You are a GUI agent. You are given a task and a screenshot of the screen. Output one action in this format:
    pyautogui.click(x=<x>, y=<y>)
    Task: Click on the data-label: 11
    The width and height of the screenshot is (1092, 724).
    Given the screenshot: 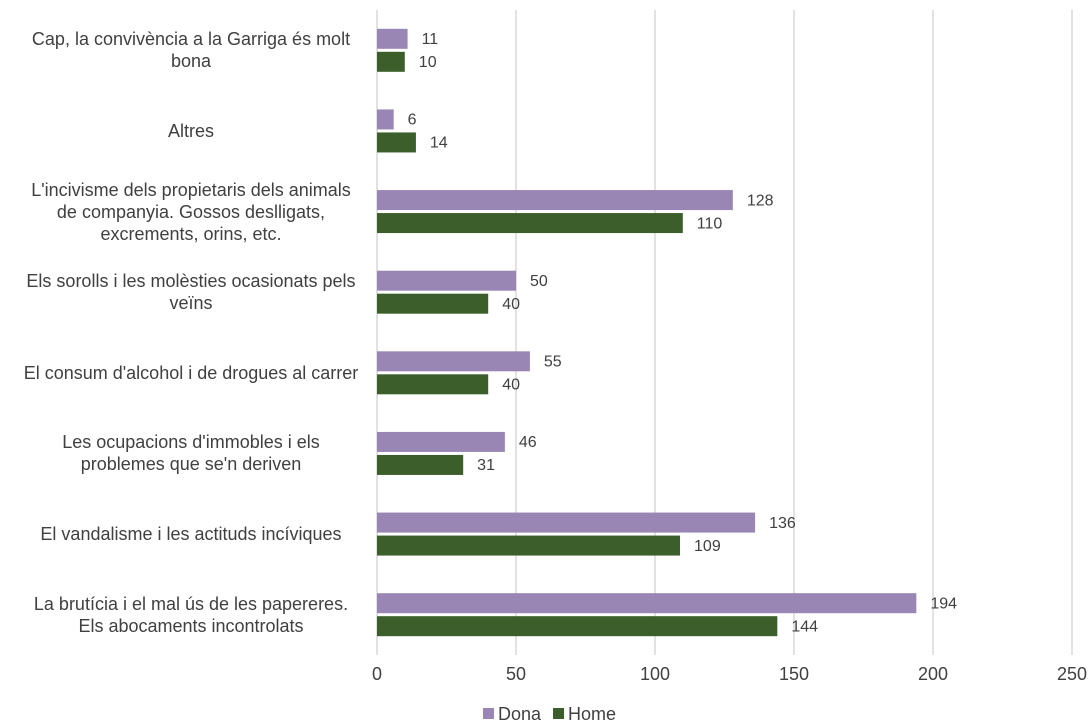 What is the action you would take?
    pyautogui.click(x=430, y=39)
    